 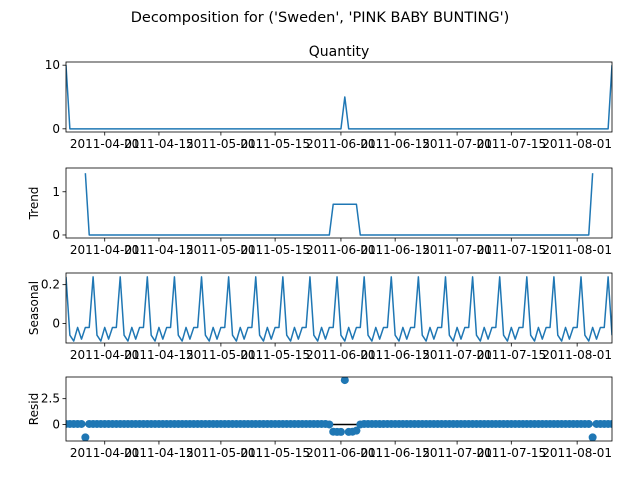 I want to click on y-tick-label: 0.2, so click(x=50, y=285).